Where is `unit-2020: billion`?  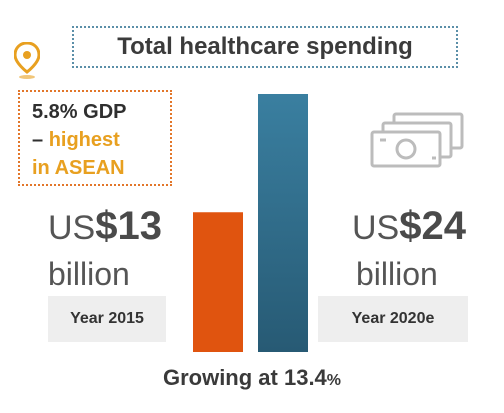
unit-2020: billion is located at coordinates (397, 274).